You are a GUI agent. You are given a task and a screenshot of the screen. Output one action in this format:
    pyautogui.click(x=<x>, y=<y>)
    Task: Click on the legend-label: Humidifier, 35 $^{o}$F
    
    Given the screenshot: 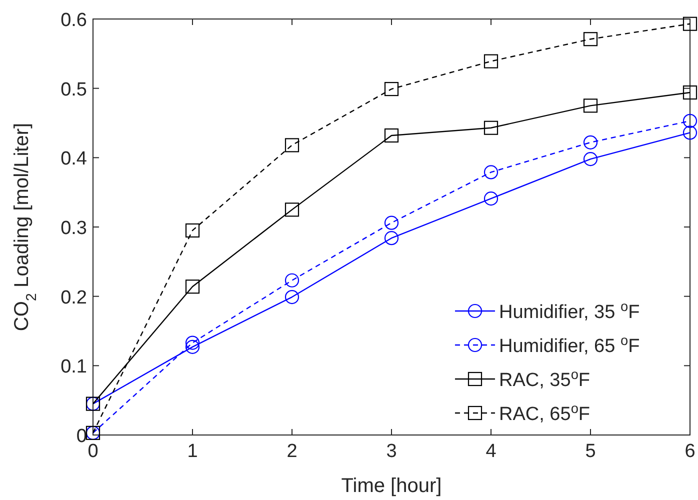 What is the action you would take?
    pyautogui.click(x=569, y=310)
    